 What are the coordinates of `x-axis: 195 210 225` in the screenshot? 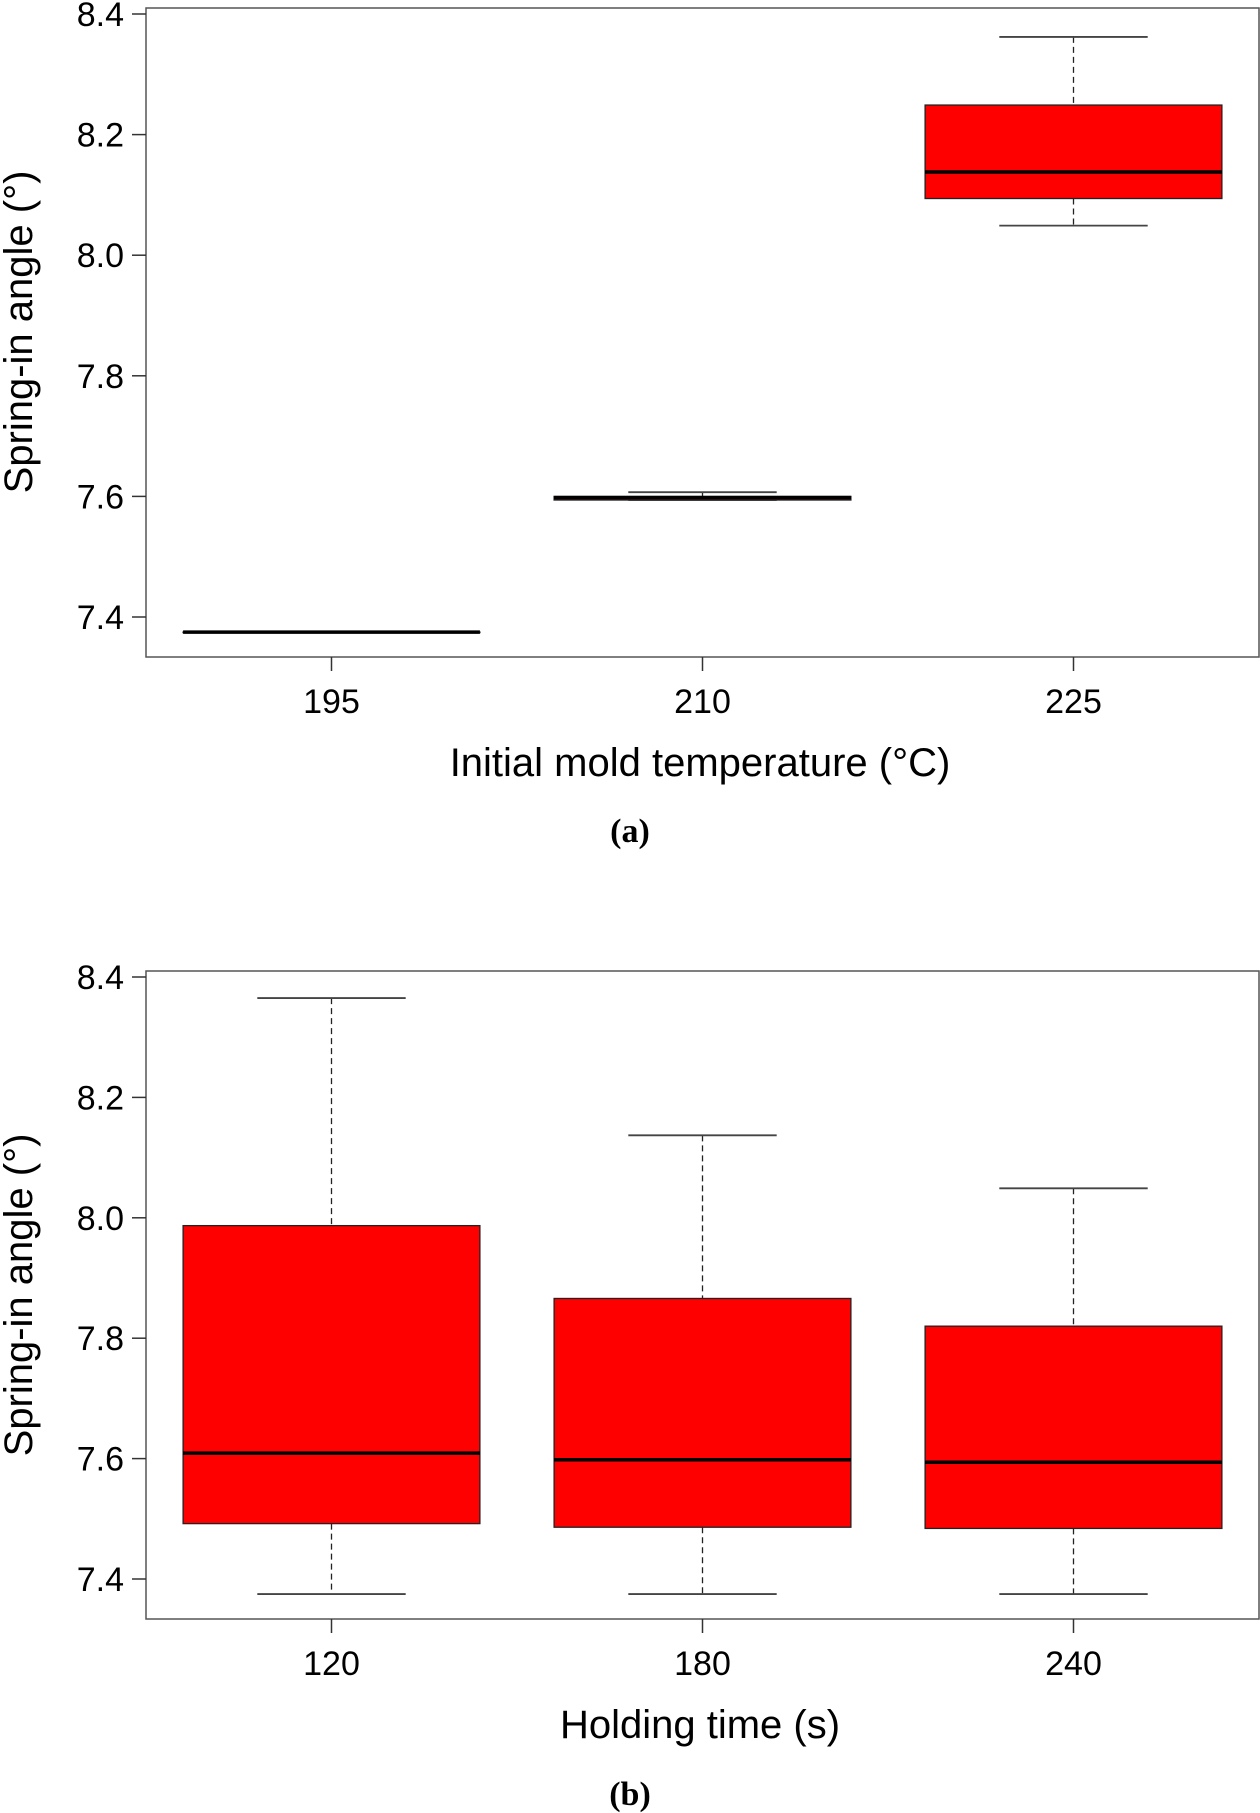 It's located at (702, 689).